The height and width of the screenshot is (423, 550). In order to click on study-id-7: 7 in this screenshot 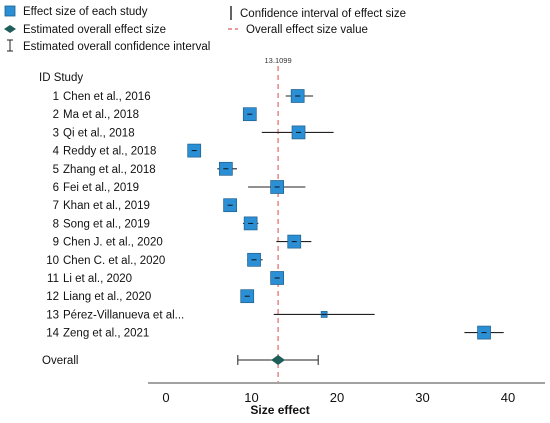, I will do `click(56, 206)`.